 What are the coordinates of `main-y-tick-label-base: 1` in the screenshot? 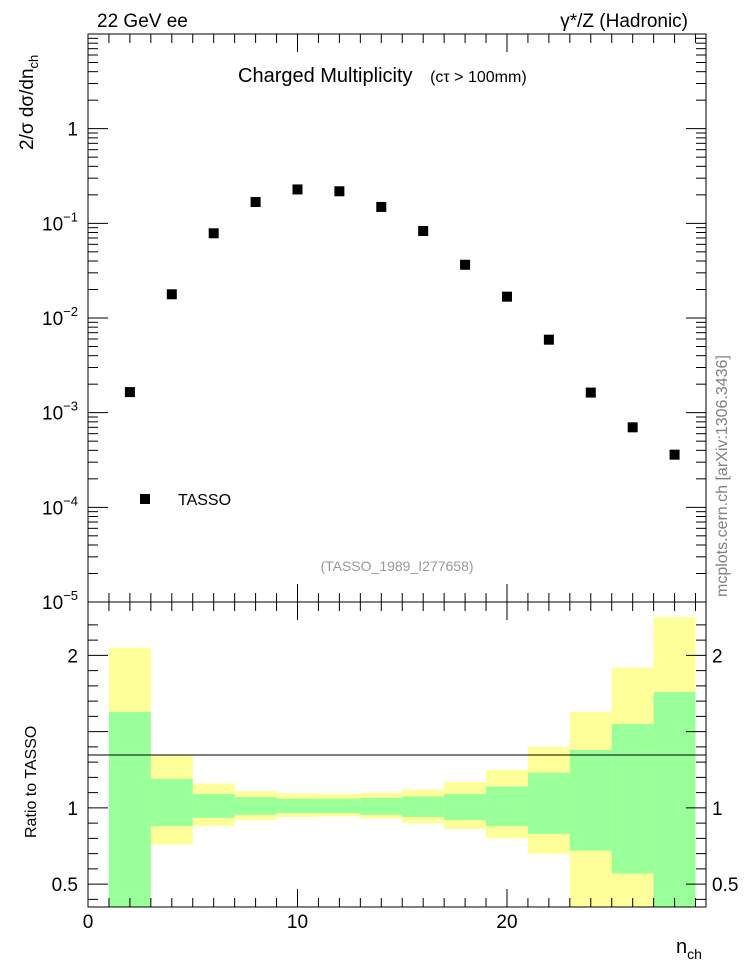 It's located at (72, 130).